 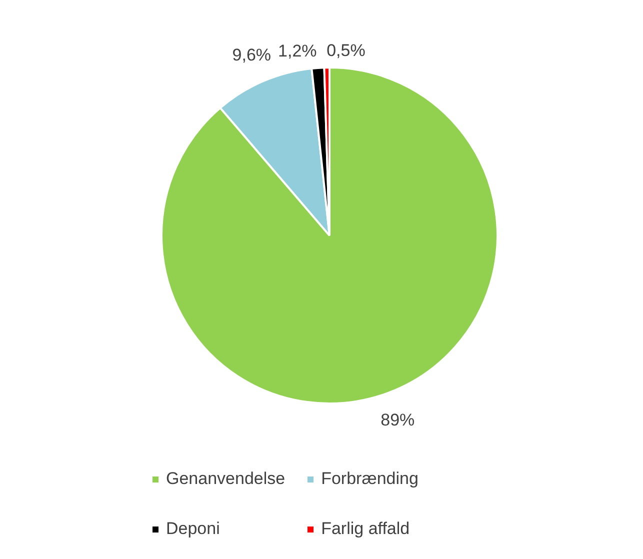 I want to click on legend-label: Genanvendelse, so click(x=226, y=479).